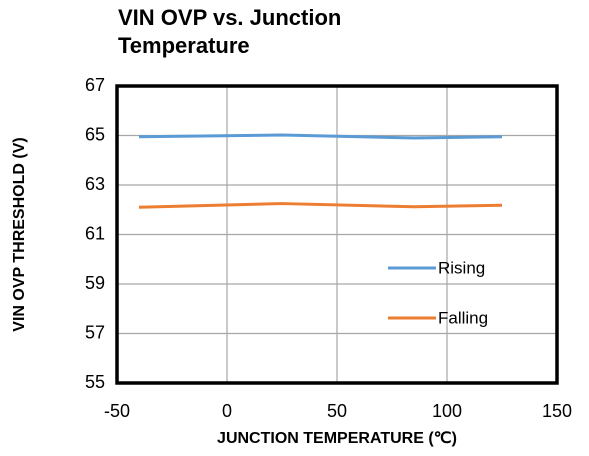 This screenshot has width=589, height=456. Describe the element at coordinates (95, 184) in the screenshot. I see `y-tick-label: 63` at that location.